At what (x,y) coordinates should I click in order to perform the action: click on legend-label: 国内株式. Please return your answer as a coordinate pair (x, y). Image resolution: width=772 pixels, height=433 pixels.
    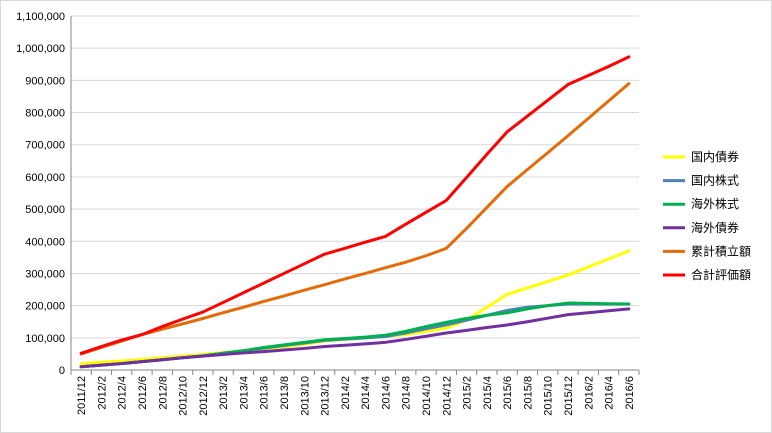
    Looking at the image, I should click on (715, 180).